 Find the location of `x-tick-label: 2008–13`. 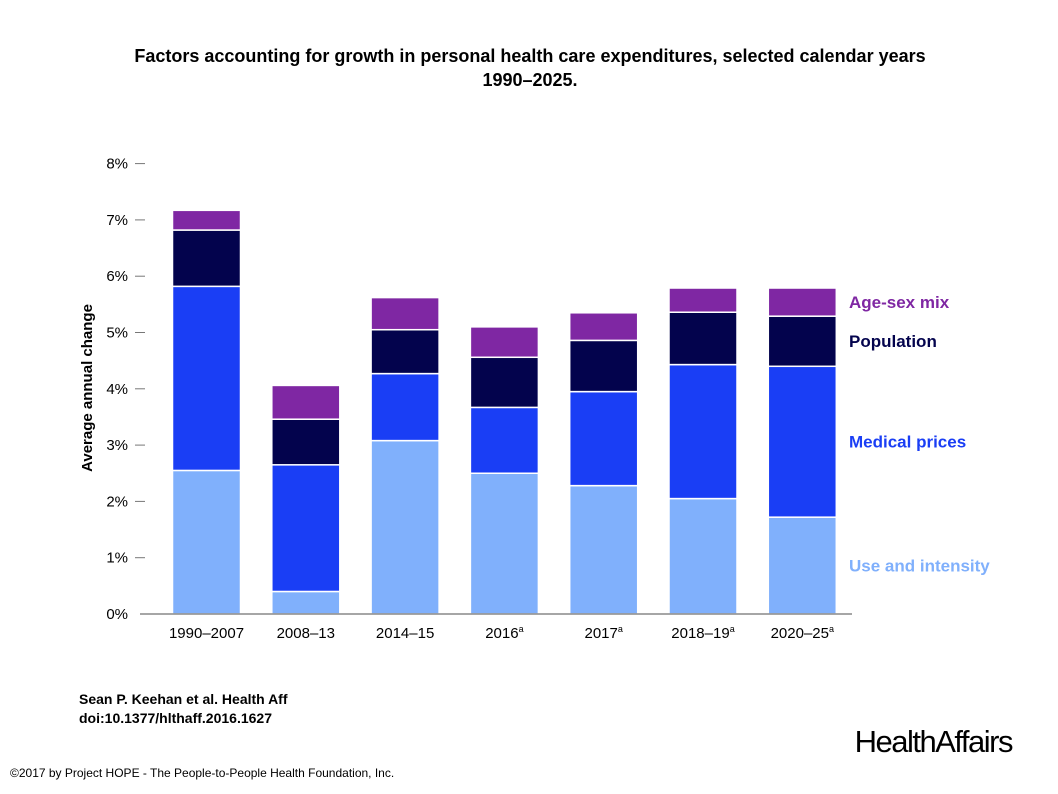

x-tick-label: 2008–13 is located at coordinates (306, 633).